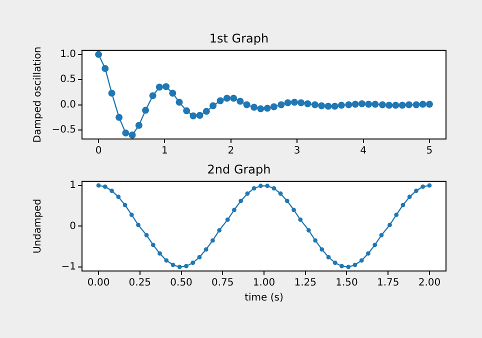 This screenshot has height=338, width=482. Describe the element at coordinates (64, 130) in the screenshot. I see `y-tick-label: −0.5` at that location.